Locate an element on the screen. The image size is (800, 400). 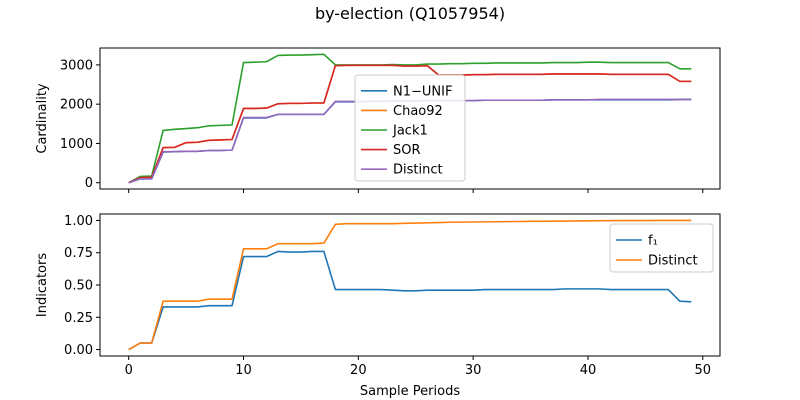
legend-label: Chao92 is located at coordinates (418, 111).